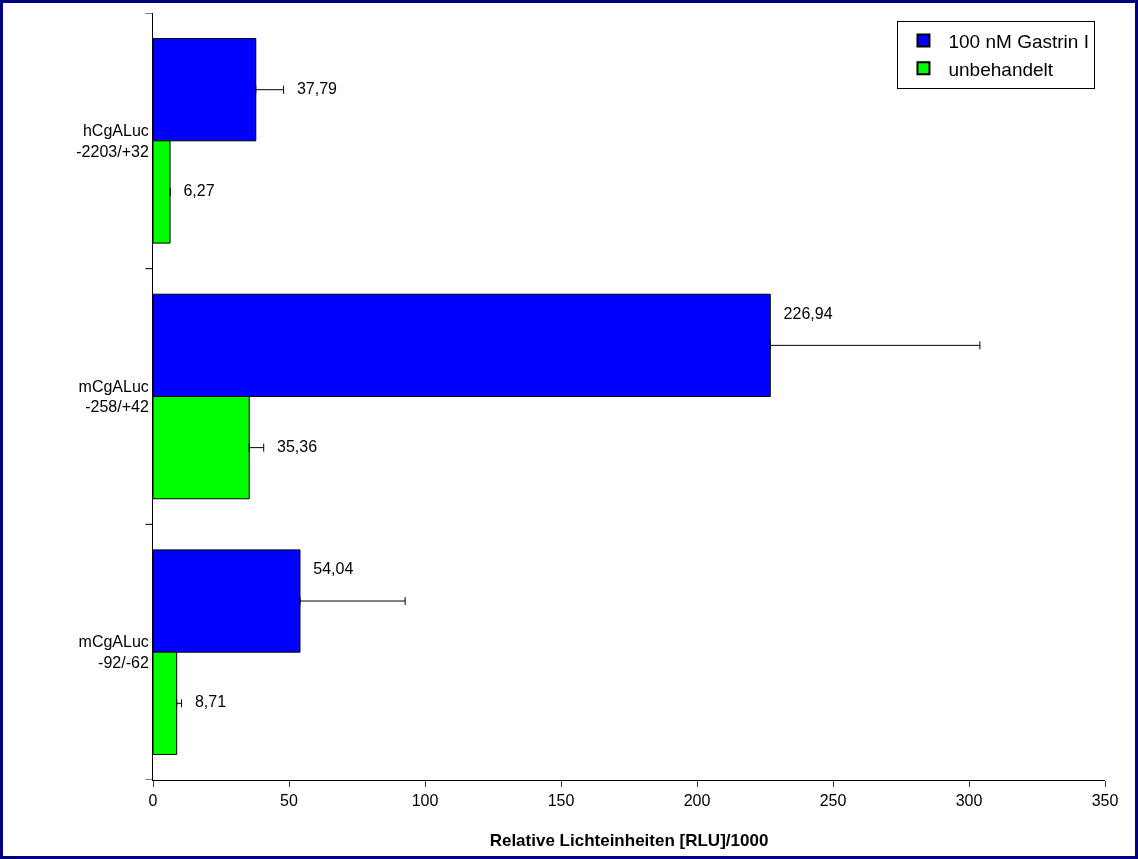  Describe the element at coordinates (113, 652) in the screenshot. I see `y-tick-label: mCgALuc -92/-62` at that location.